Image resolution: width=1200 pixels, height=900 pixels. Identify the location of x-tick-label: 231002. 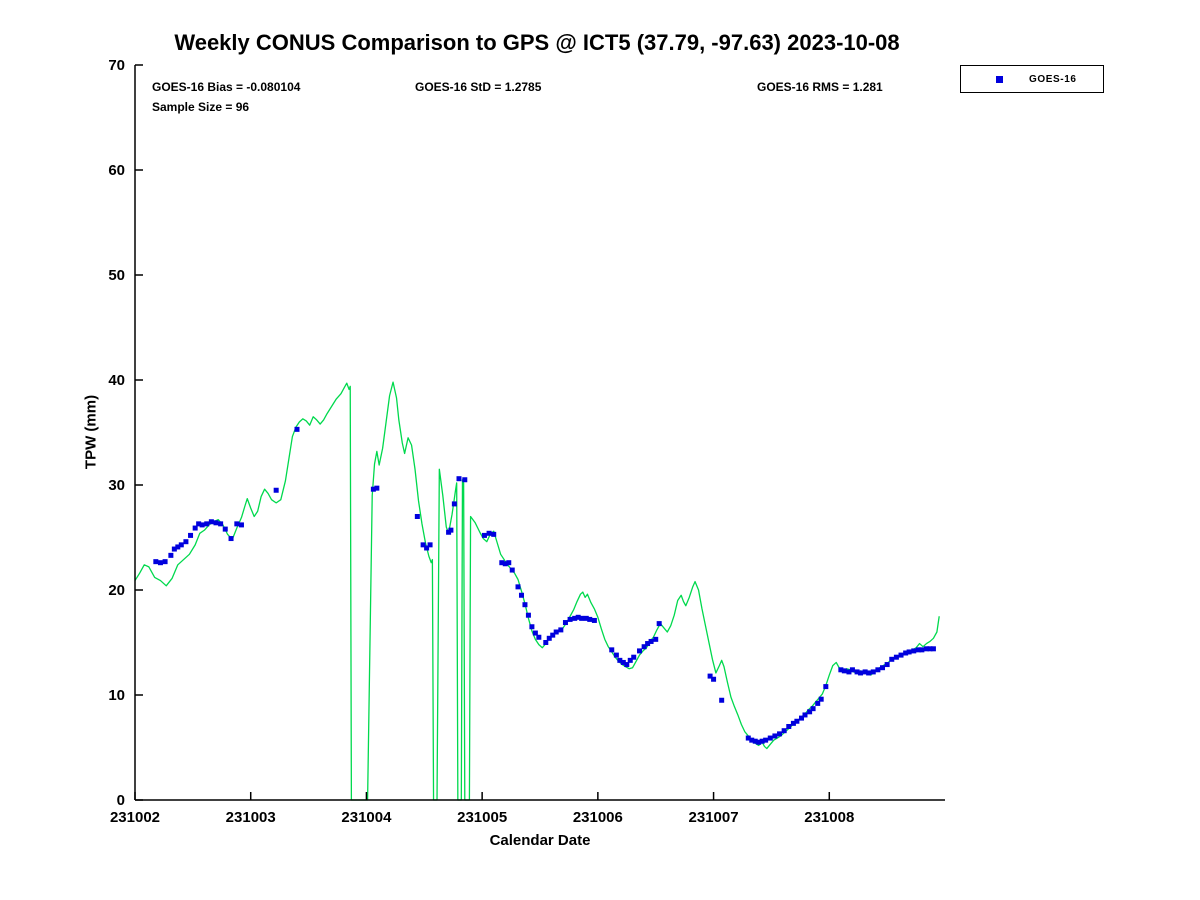
(135, 817).